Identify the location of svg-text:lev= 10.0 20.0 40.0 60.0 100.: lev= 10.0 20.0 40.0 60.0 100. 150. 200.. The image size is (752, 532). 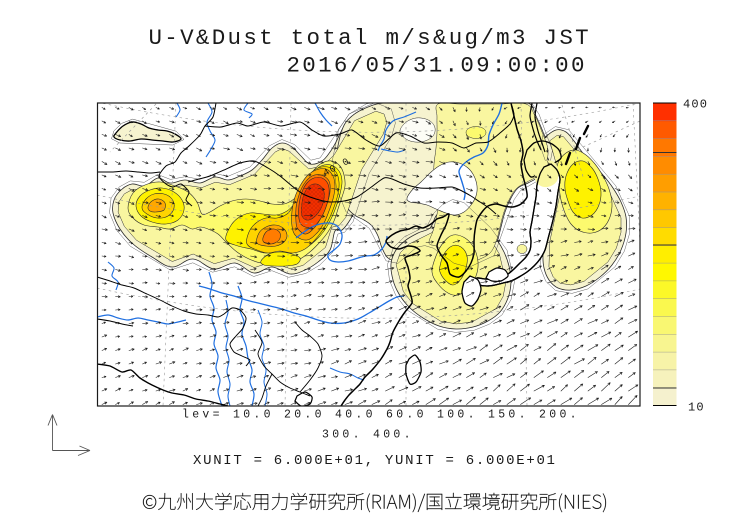
(381, 415).